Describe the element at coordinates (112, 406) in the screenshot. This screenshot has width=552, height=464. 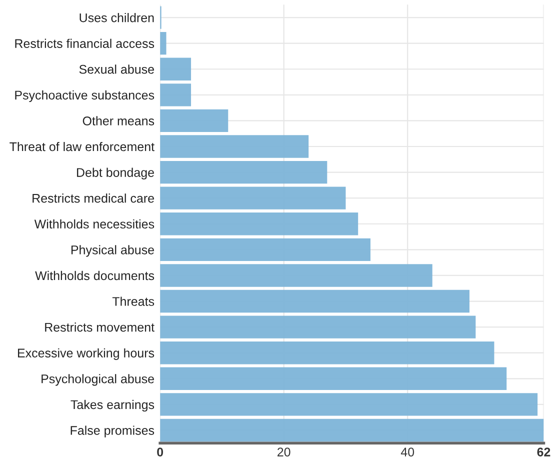
I see `y-tick-label: Takes earnings` at that location.